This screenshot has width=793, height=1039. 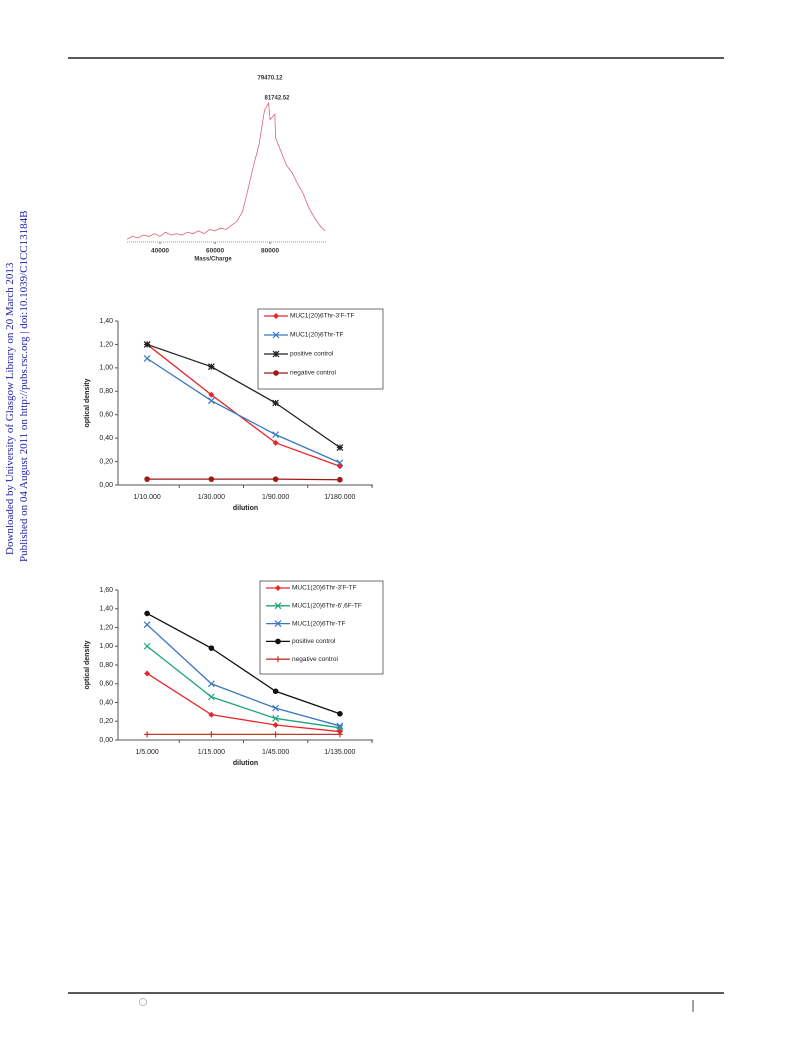 I want to click on x-tick-label: 1/180.000, so click(x=339, y=497).